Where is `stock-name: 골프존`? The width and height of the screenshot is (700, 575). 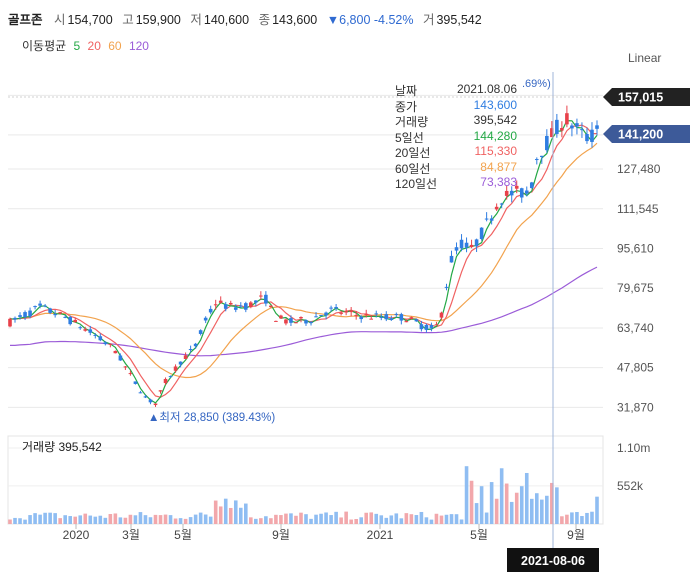
stock-name: 골프존 is located at coordinates (25, 20).